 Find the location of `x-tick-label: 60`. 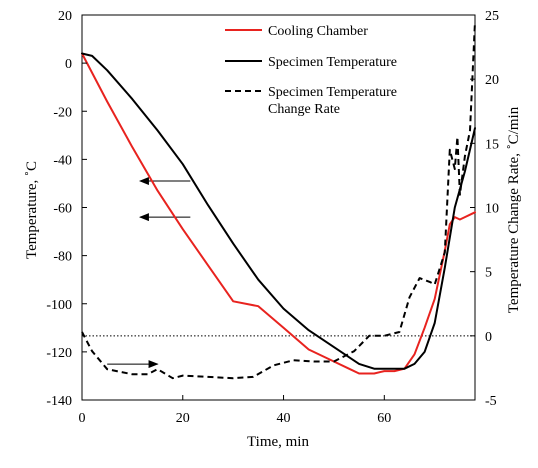

x-tick-label: 60 is located at coordinates (384, 418).